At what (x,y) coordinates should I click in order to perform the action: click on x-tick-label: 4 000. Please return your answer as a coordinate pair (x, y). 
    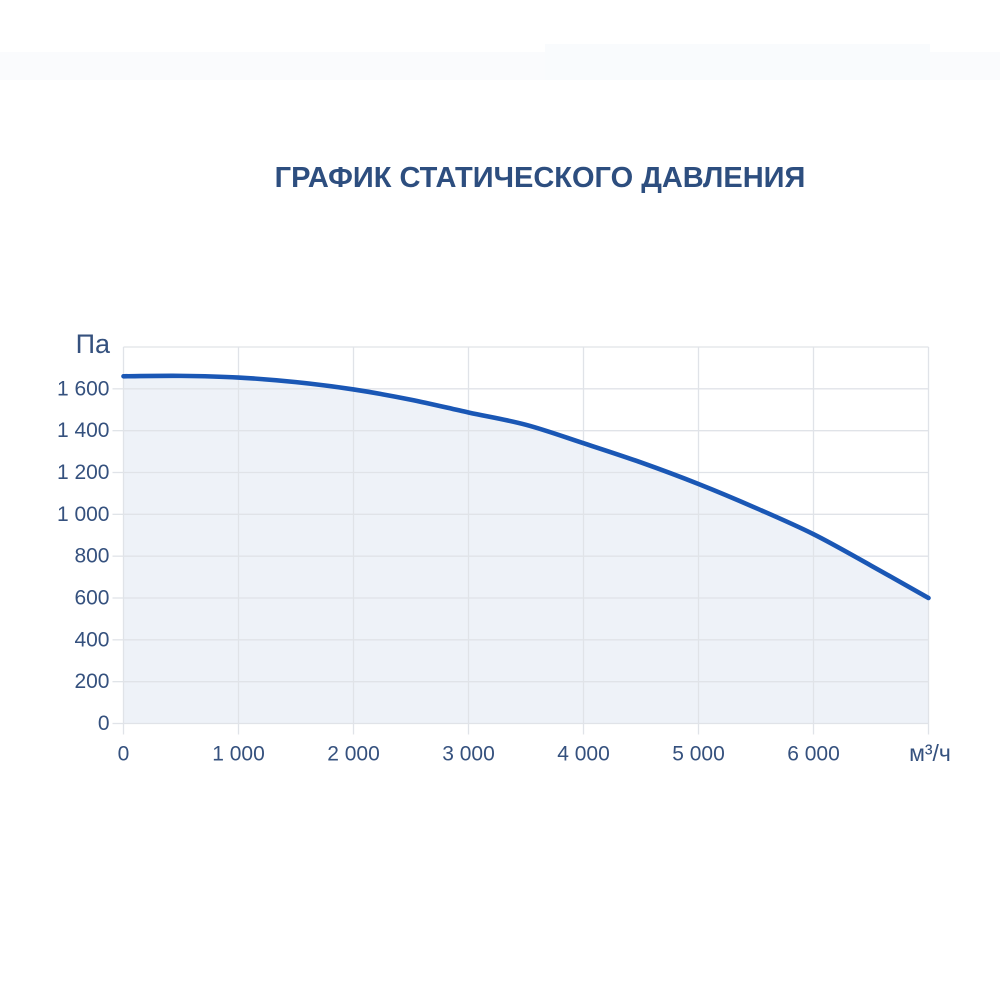
    Looking at the image, I should click on (583, 754).